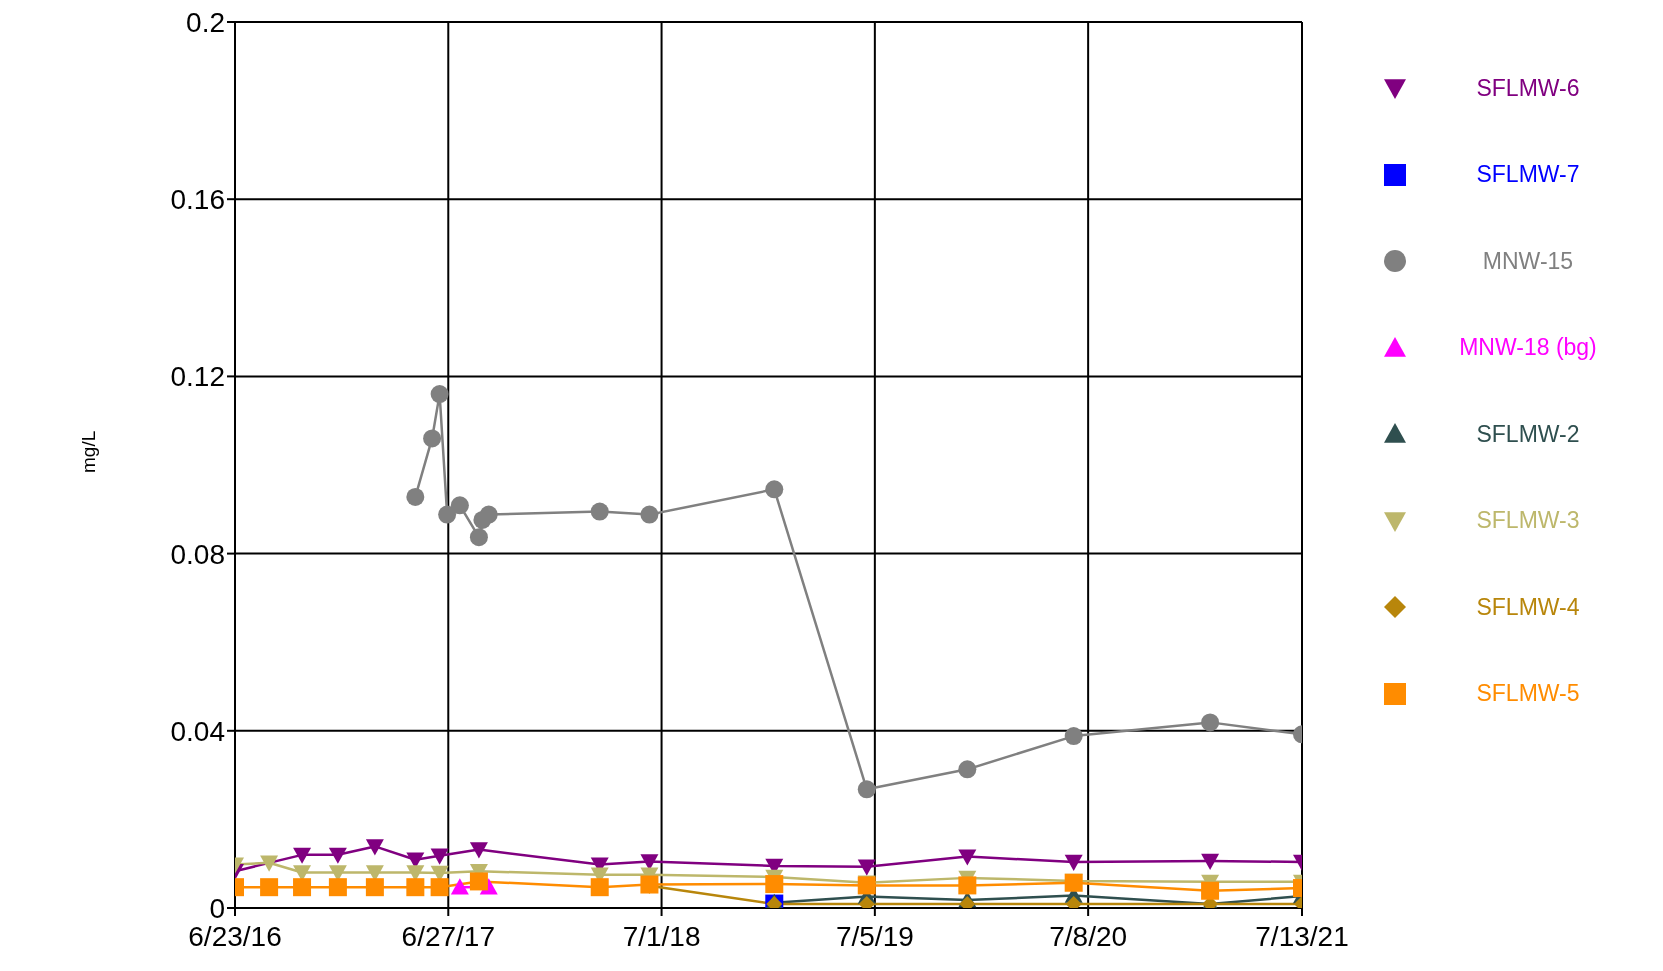  Describe the element at coordinates (661, 936) in the screenshot. I see `x-tick-label: 7/1/18` at that location.